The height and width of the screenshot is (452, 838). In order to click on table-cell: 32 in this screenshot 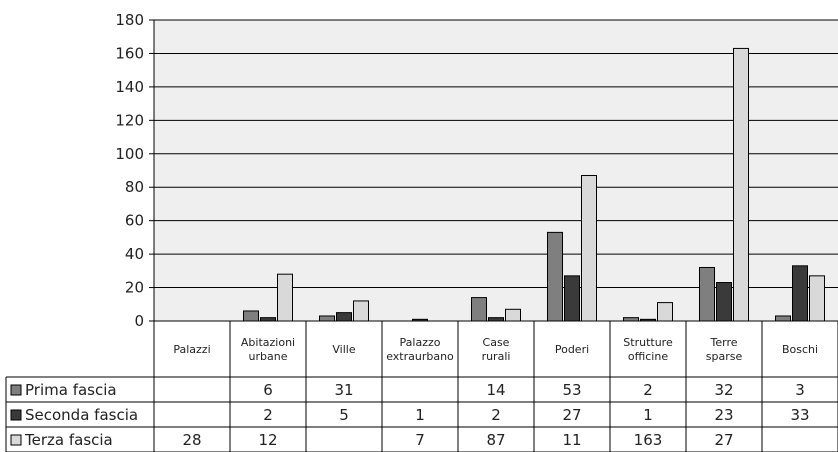, I will do `click(723, 390)`.